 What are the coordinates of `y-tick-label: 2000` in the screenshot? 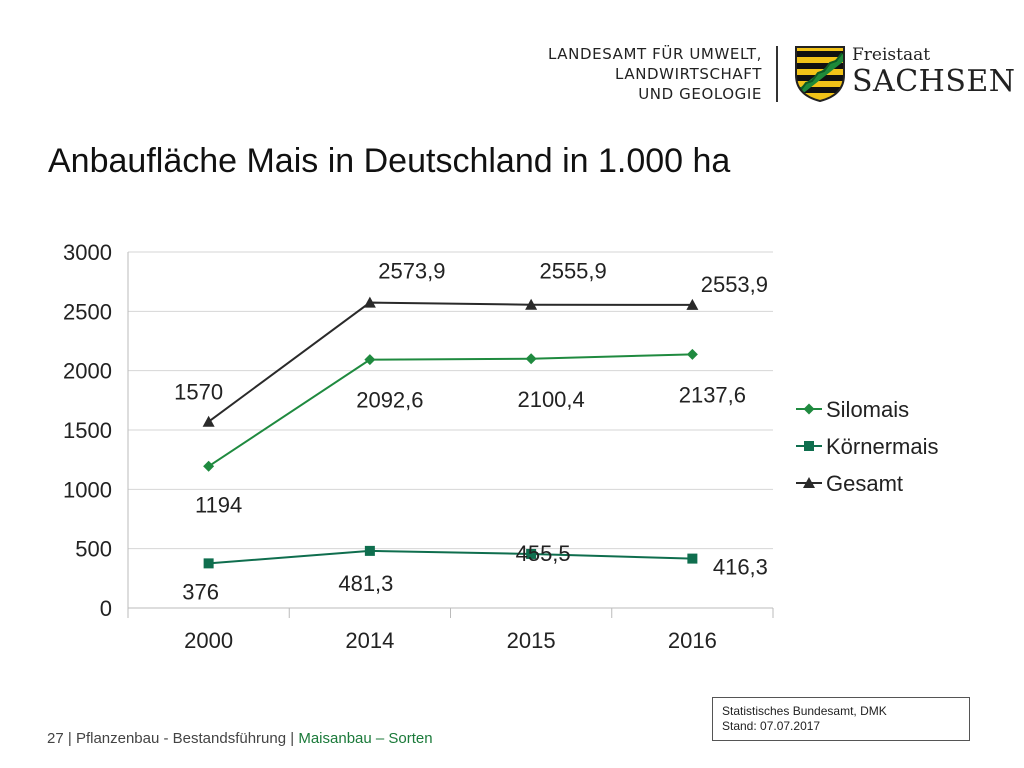 It's located at (87, 371).